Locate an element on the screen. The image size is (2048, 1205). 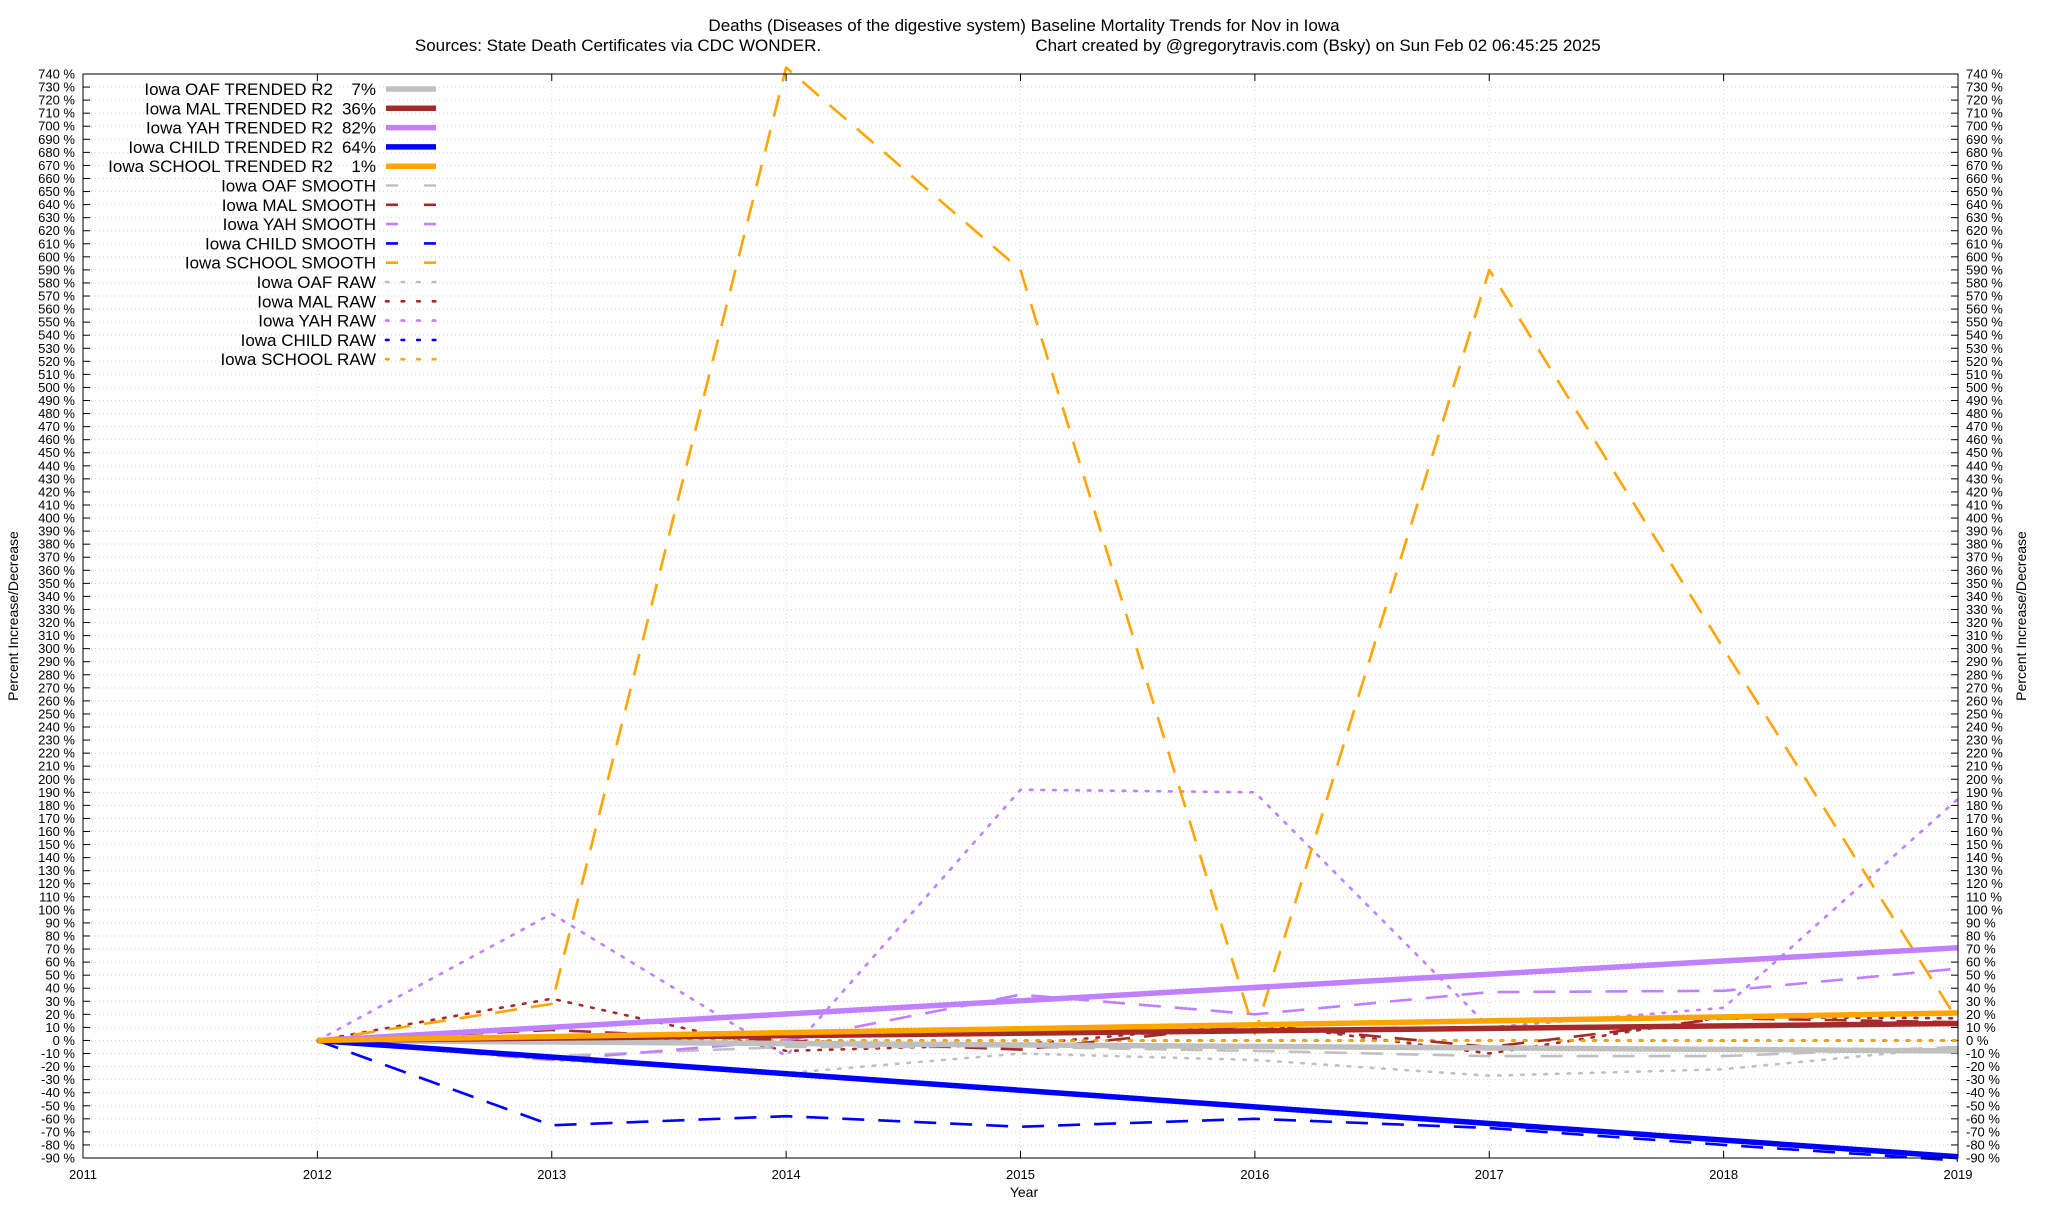
y-tick-label-left: 360 % is located at coordinates (56, 570).